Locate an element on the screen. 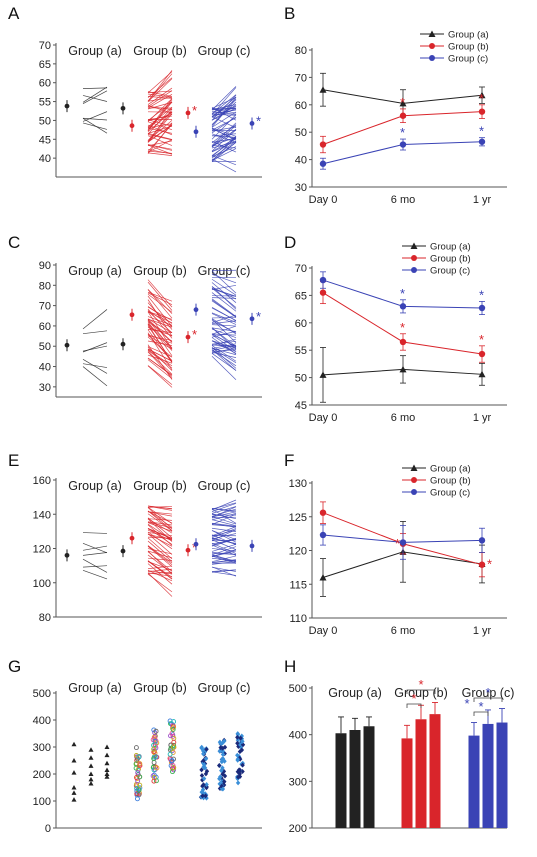 This screenshot has height=857, width=537. panel-label-e: E is located at coordinates (13, 460).